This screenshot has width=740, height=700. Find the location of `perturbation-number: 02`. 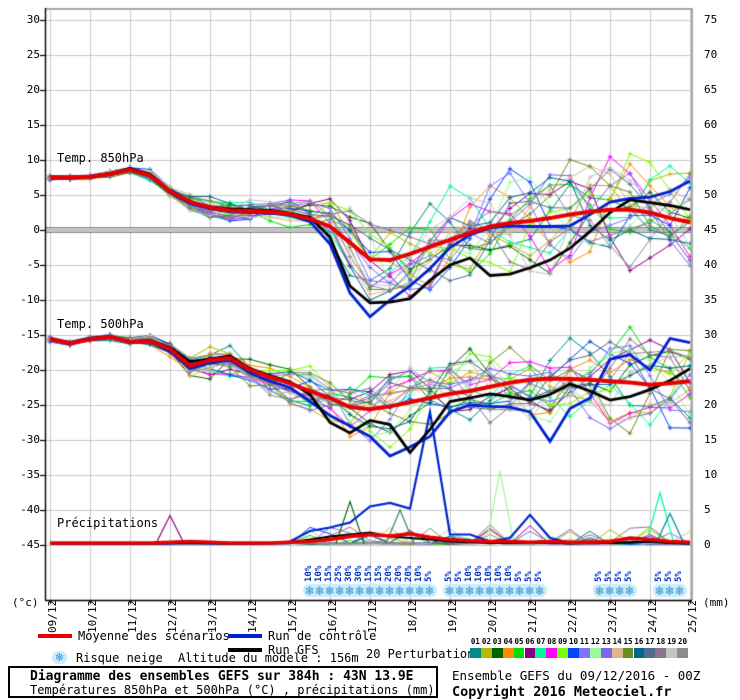

perturbation-number: 02 is located at coordinates (486, 641).